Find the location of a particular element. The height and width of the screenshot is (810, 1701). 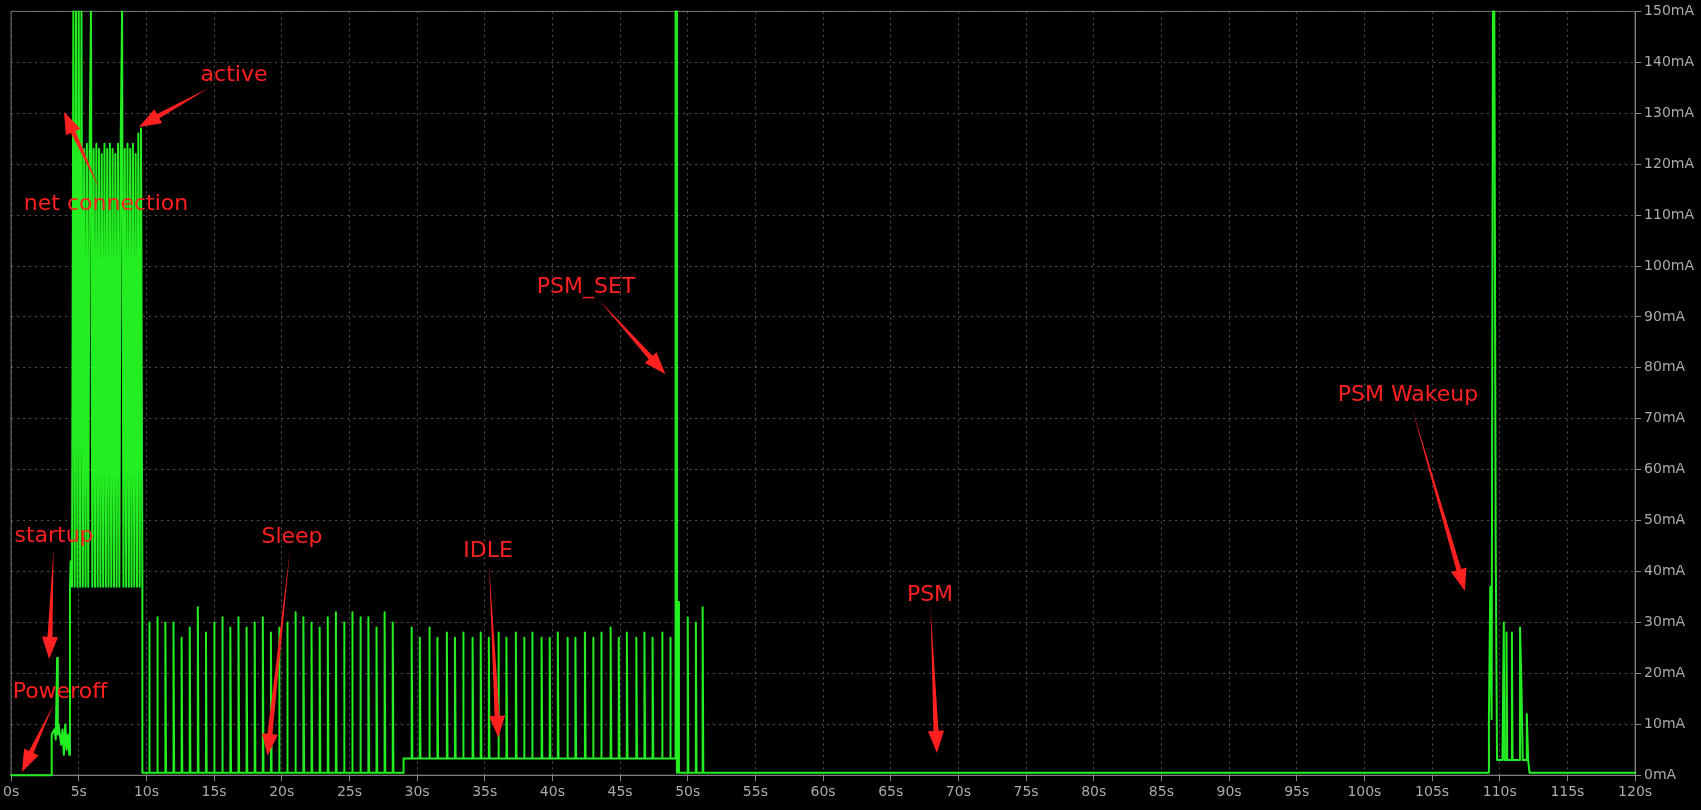

x-tick-label: 85s is located at coordinates (1161, 791).